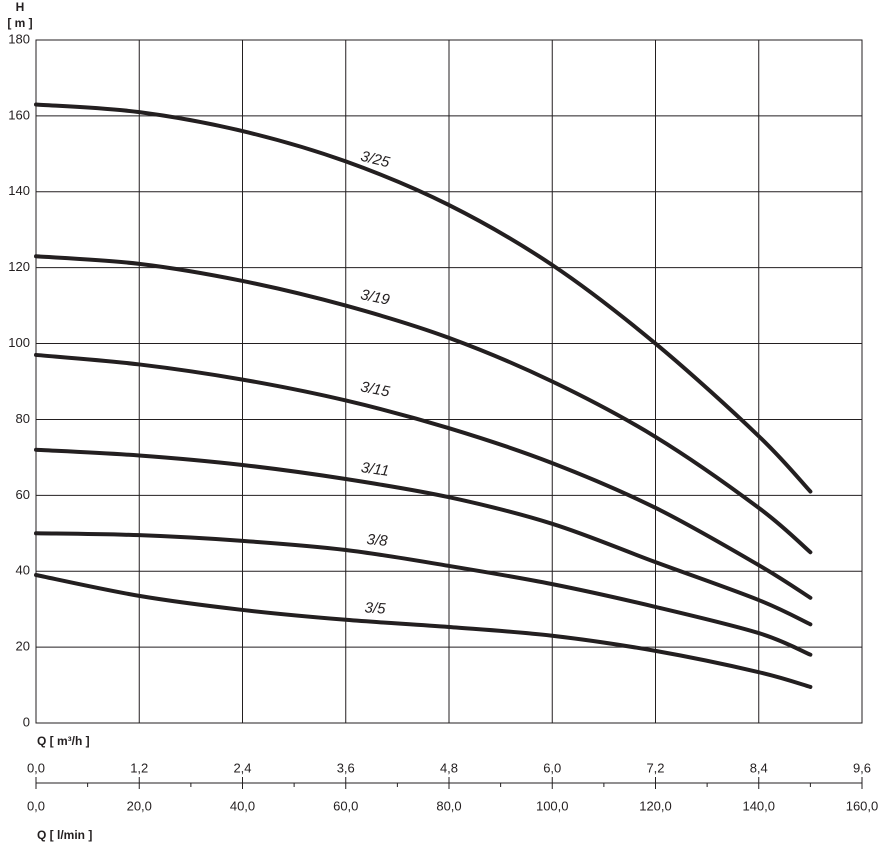  What do you see at coordinates (23, 418) in the screenshot?
I see `y-tick-label: 80` at bounding box center [23, 418].